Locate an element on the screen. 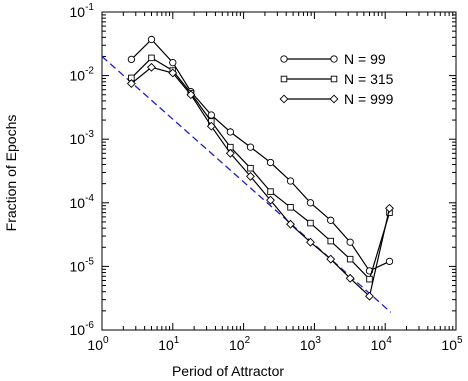  y-tick-label: 10⁻⁴ is located at coordinates (82, 202).